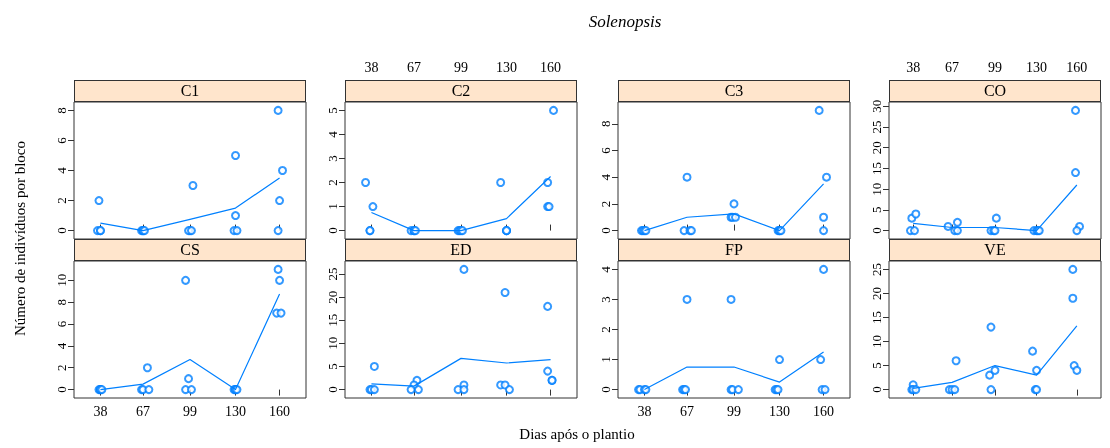 The image size is (1110, 448). What do you see at coordinates (190, 250) in the screenshot?
I see `chart-title: CS` at bounding box center [190, 250].